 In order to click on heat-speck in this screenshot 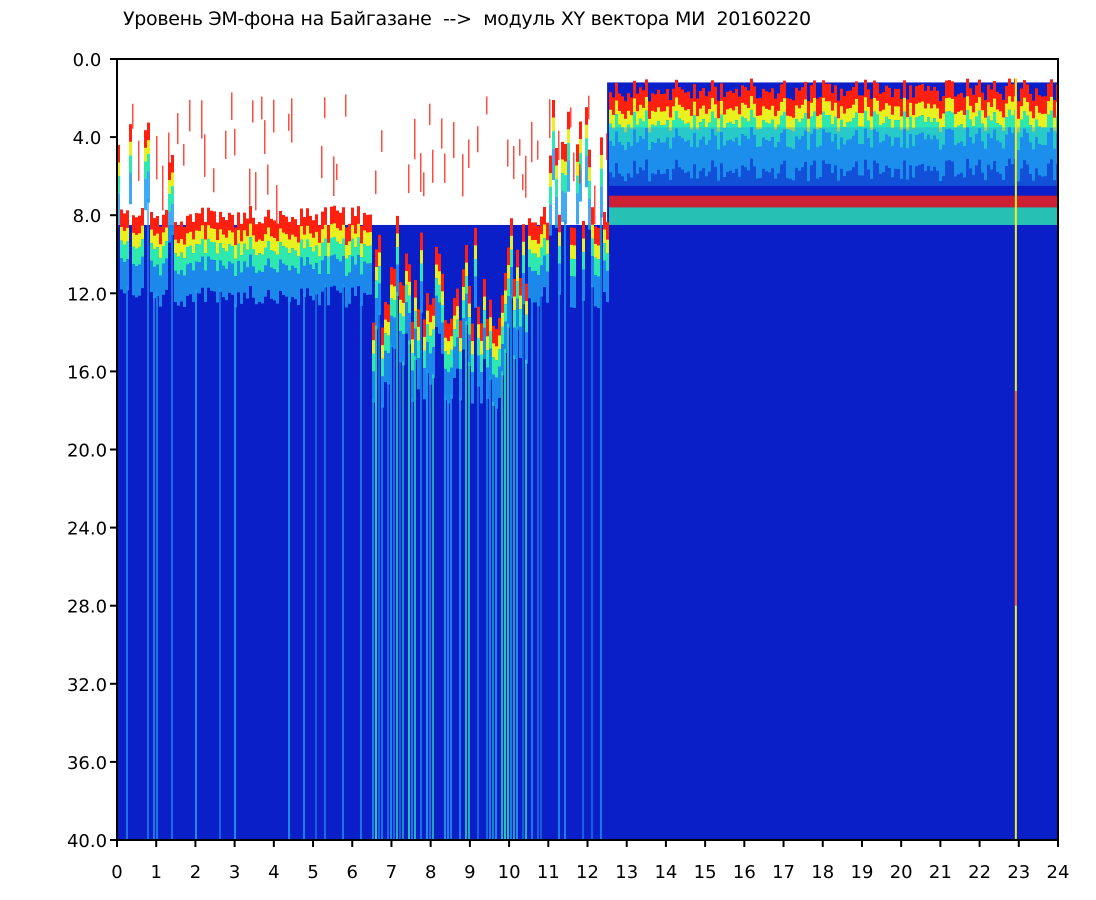, I will do `click(205, 155)`.